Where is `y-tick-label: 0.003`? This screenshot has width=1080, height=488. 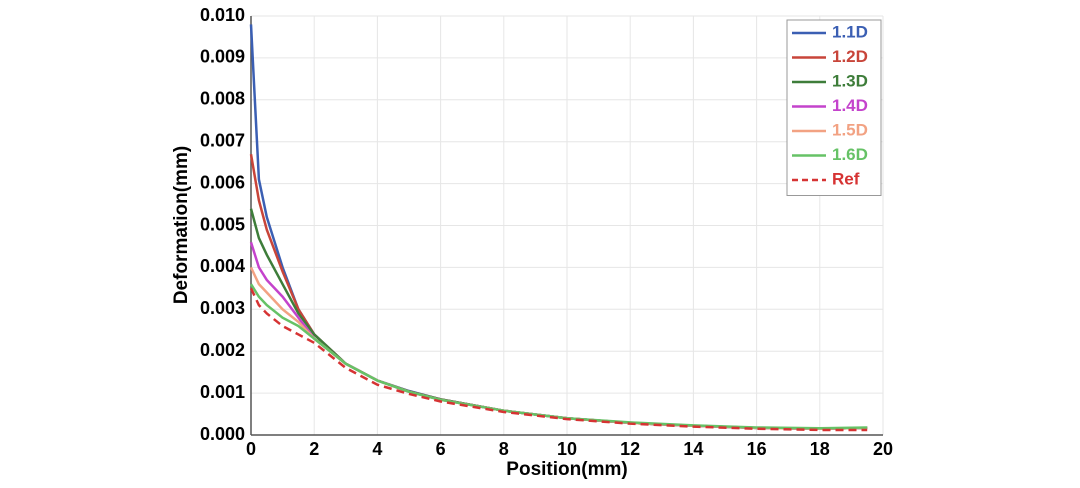 y-tick-label: 0.003 is located at coordinates (222, 308).